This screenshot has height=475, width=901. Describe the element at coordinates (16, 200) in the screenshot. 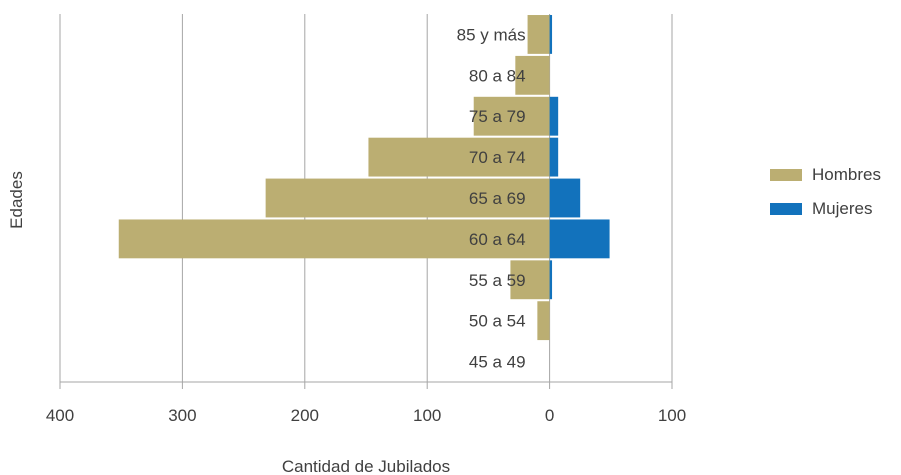

I see `y-axis-title: Edades` at that location.